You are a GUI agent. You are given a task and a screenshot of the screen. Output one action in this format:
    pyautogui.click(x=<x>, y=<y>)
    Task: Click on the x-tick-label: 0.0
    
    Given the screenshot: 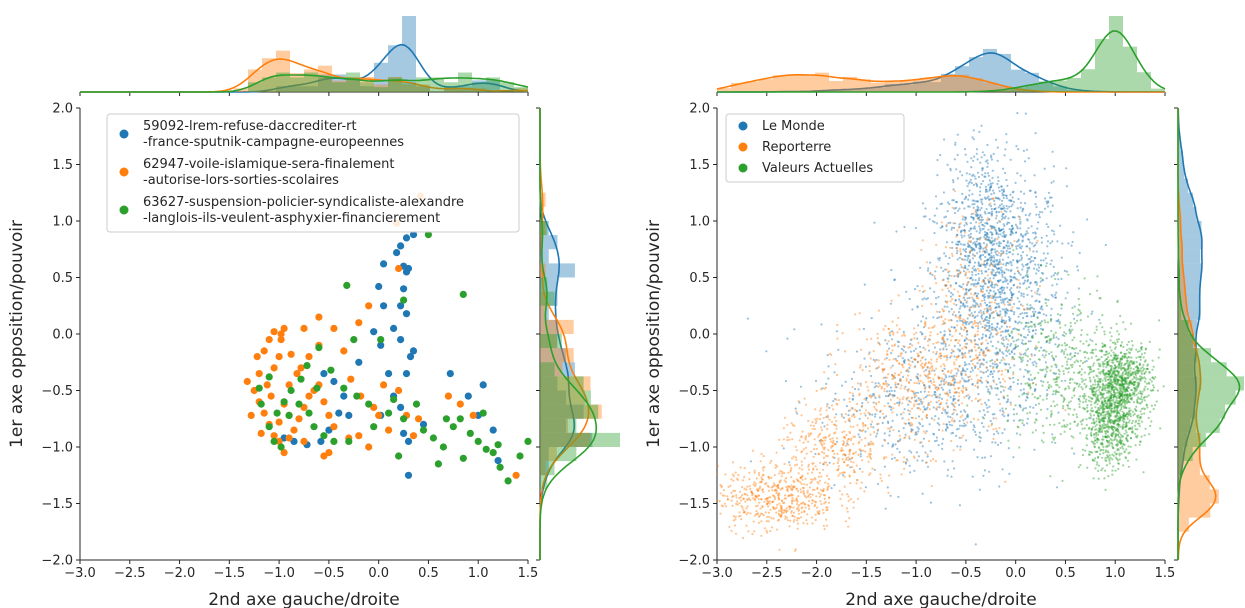 What is the action you would take?
    pyautogui.click(x=1015, y=573)
    